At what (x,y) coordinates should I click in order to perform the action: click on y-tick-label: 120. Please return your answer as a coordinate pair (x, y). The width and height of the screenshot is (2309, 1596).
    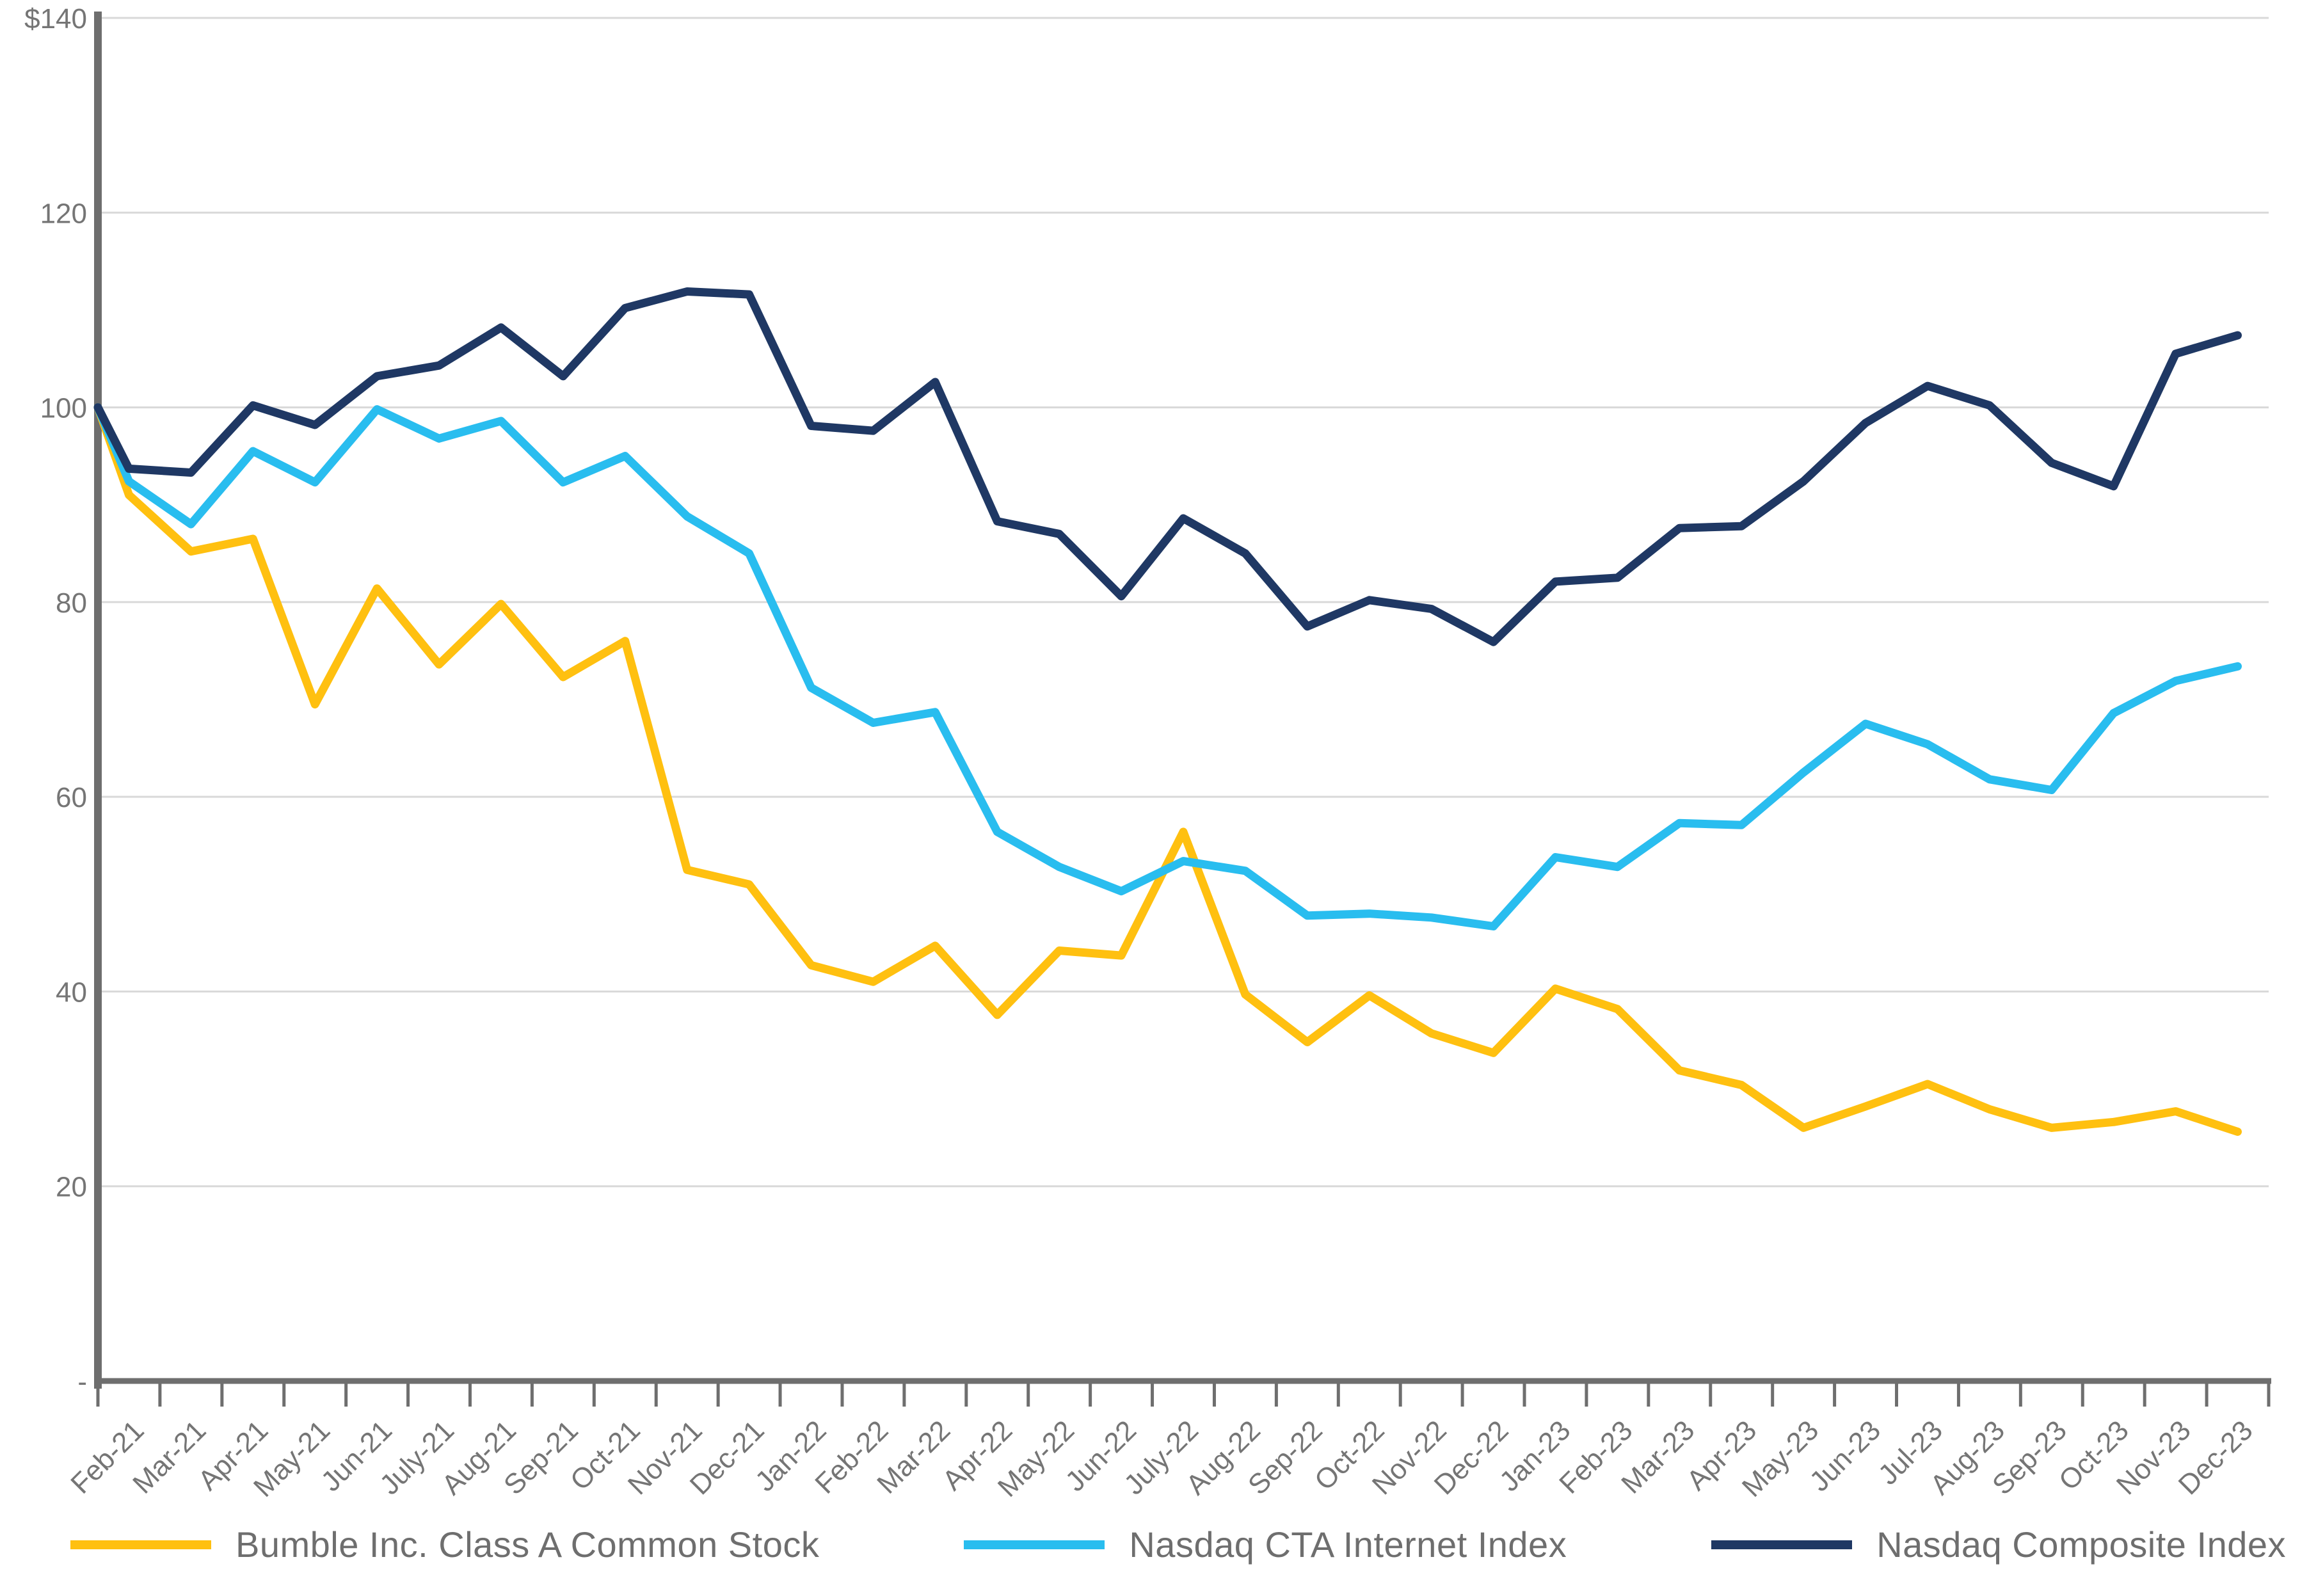
    Looking at the image, I should click on (63, 213).